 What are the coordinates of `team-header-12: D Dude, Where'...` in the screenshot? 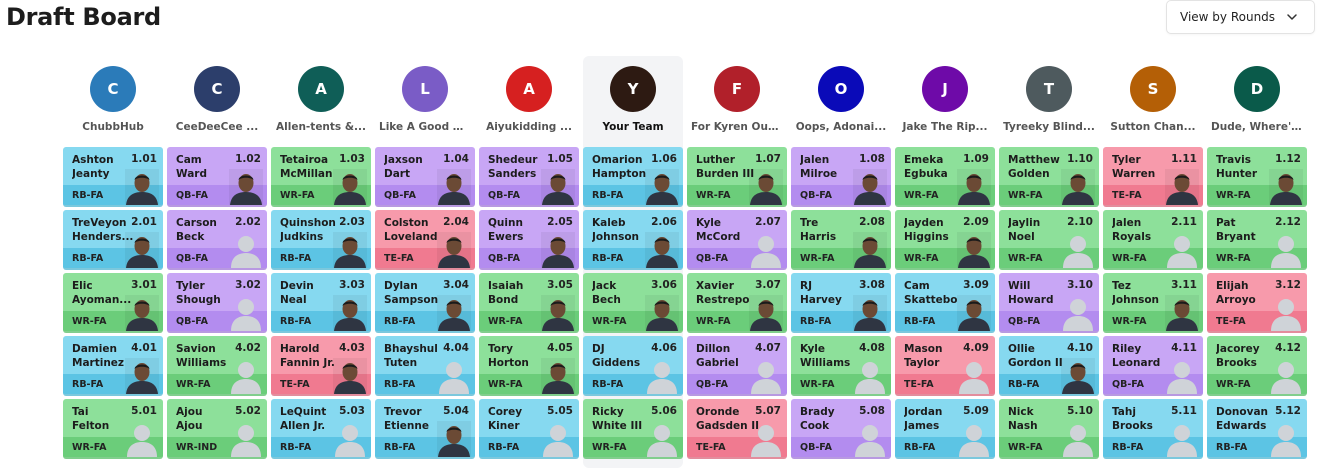 It's located at (1257, 101).